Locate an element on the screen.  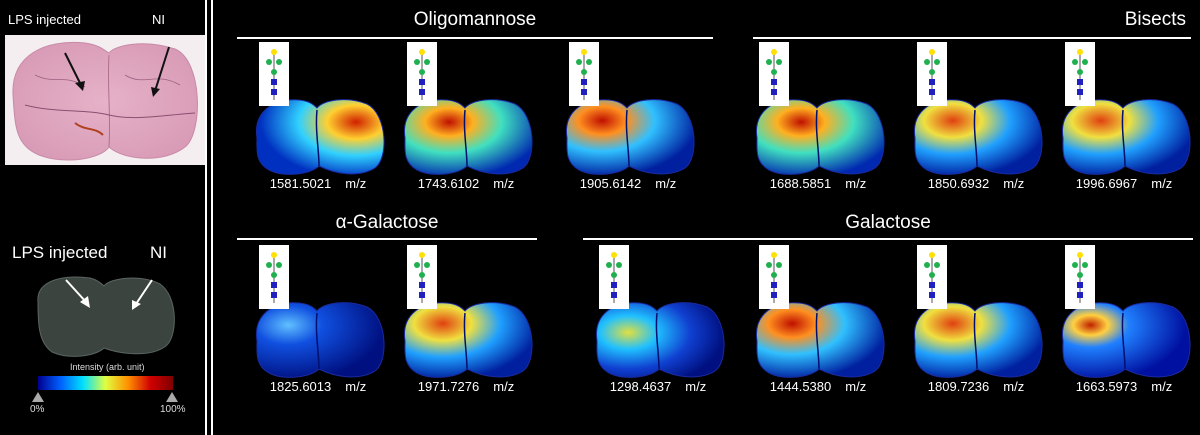
msi-tile: 1688.5851 m/z is located at coordinates (818, 130).